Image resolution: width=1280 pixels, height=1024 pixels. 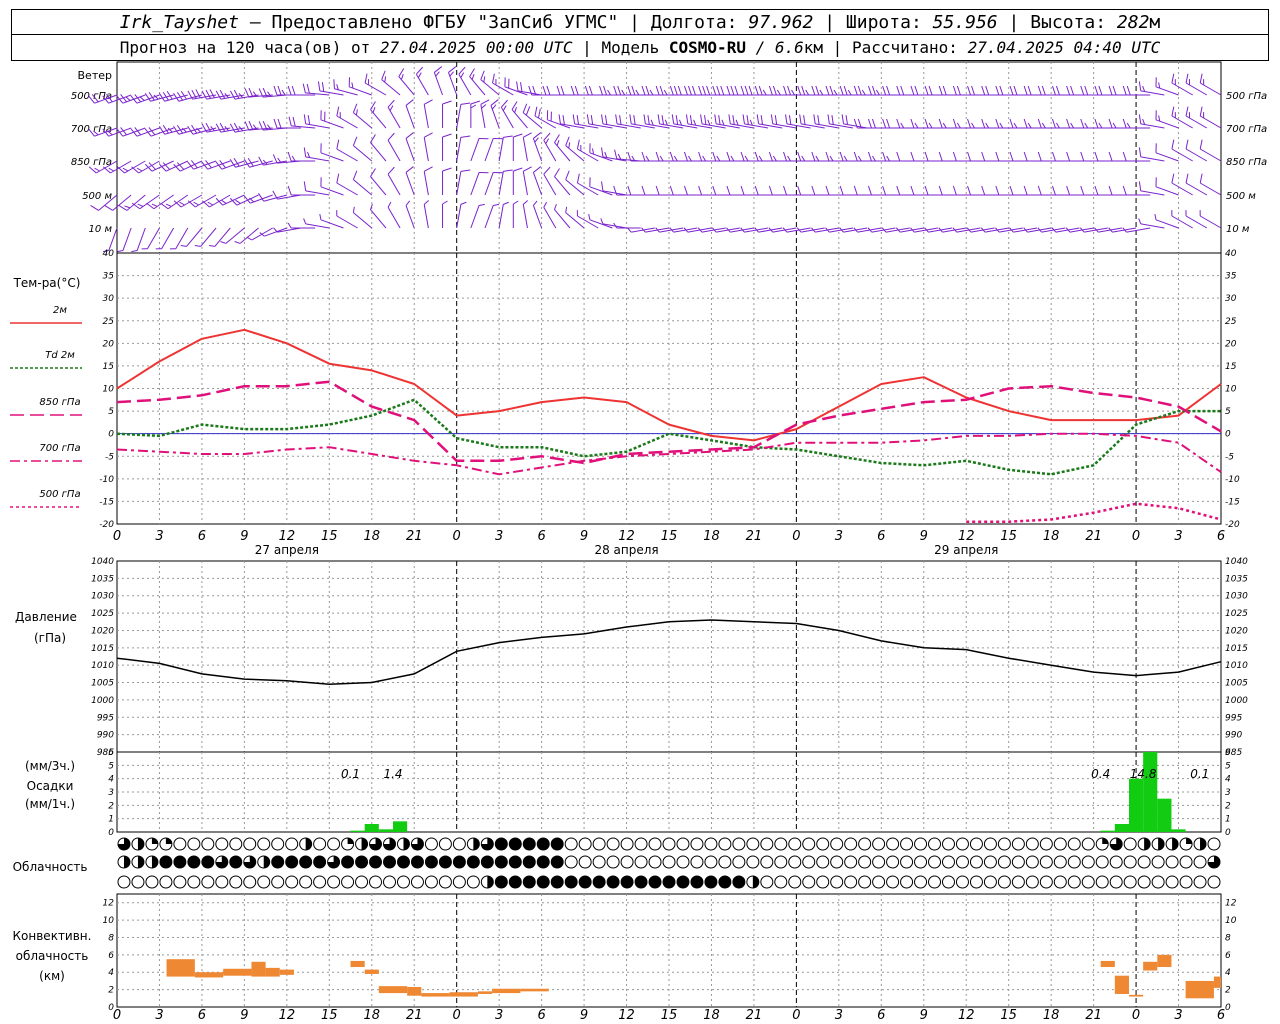 What do you see at coordinates (457, 1015) in the screenshot?
I see `bottom-time-axis-tick: 0` at bounding box center [457, 1015].